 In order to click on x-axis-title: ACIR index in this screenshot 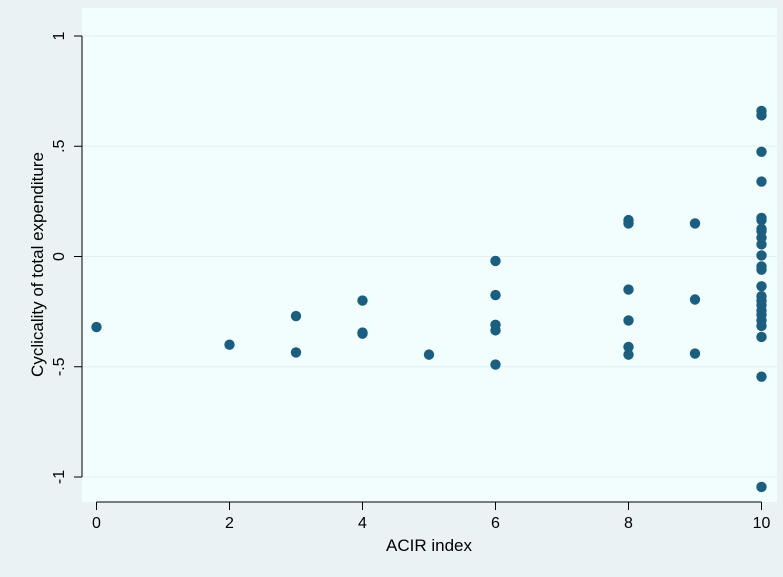, I will do `click(429, 545)`.